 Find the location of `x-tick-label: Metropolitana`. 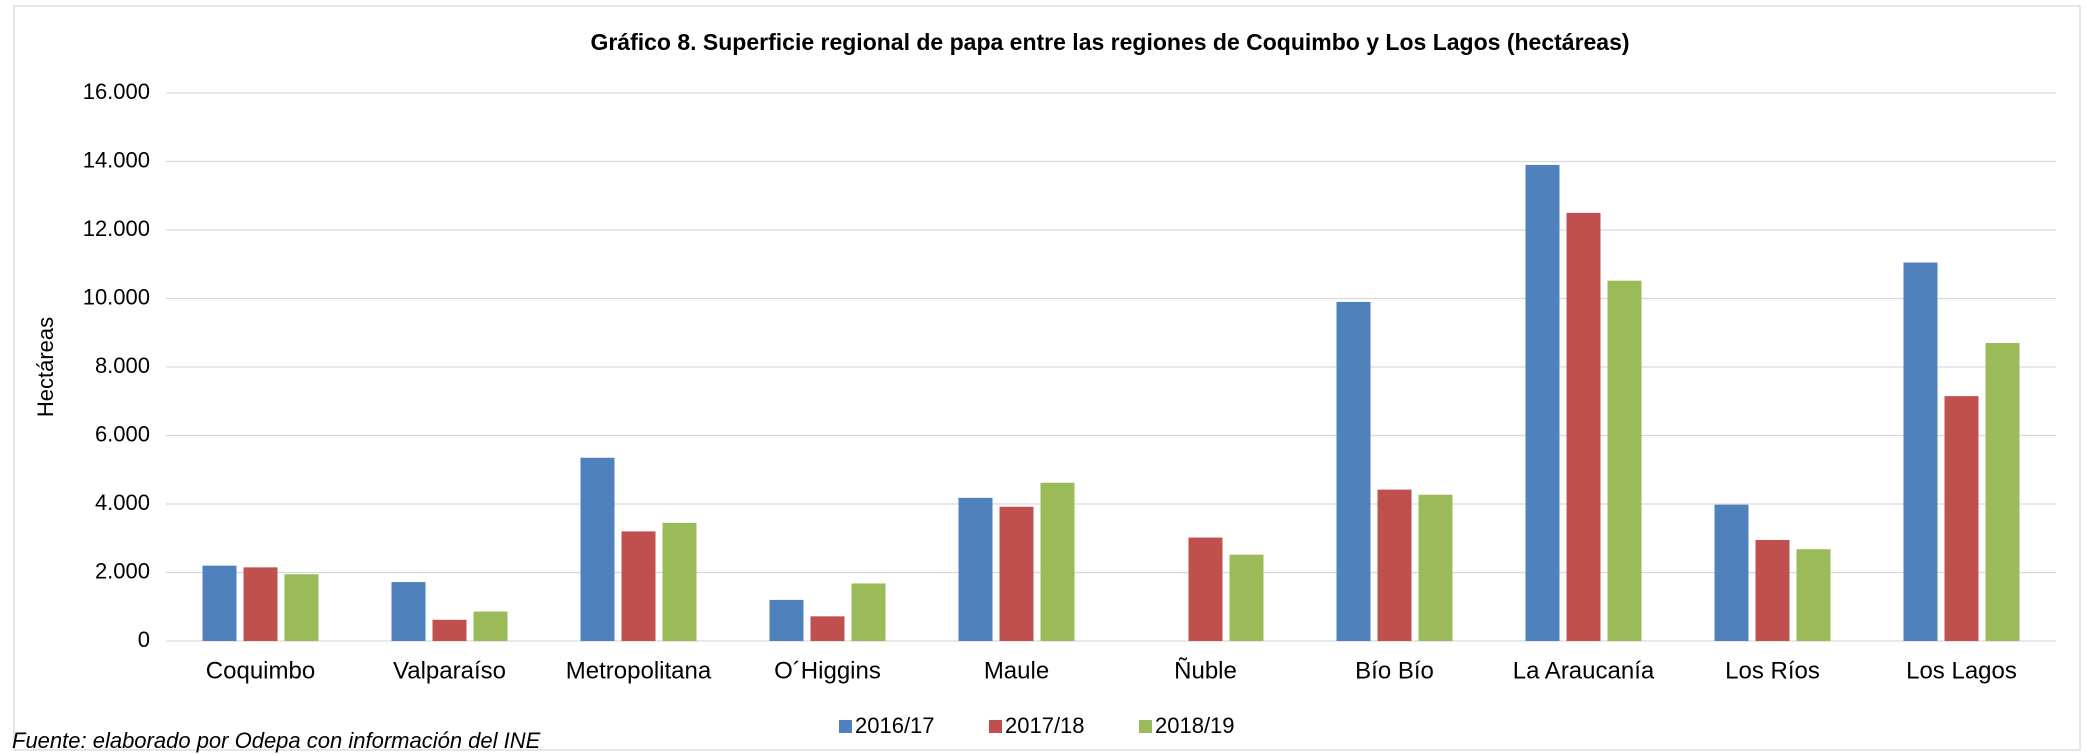

x-tick-label: Metropolitana is located at coordinates (639, 670).